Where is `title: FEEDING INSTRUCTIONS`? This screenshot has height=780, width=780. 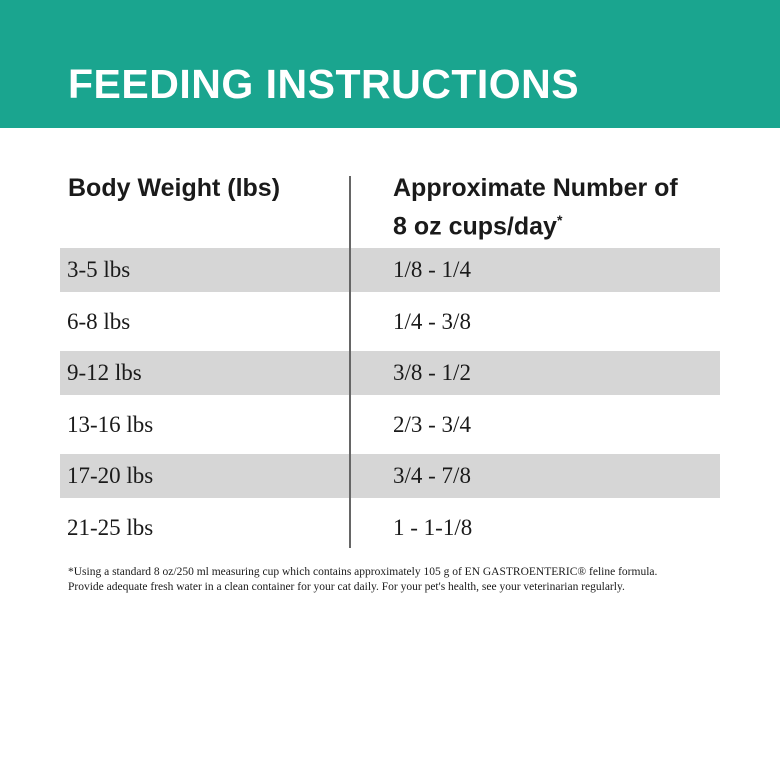 title: FEEDING INSTRUCTIONS is located at coordinates (324, 84).